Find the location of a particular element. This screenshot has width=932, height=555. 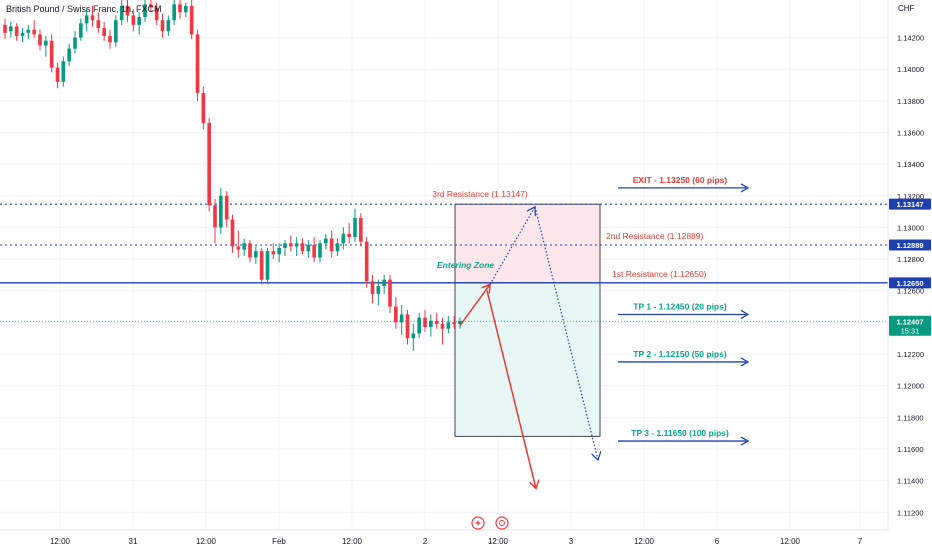

upper-zone-box is located at coordinates (527, 243).